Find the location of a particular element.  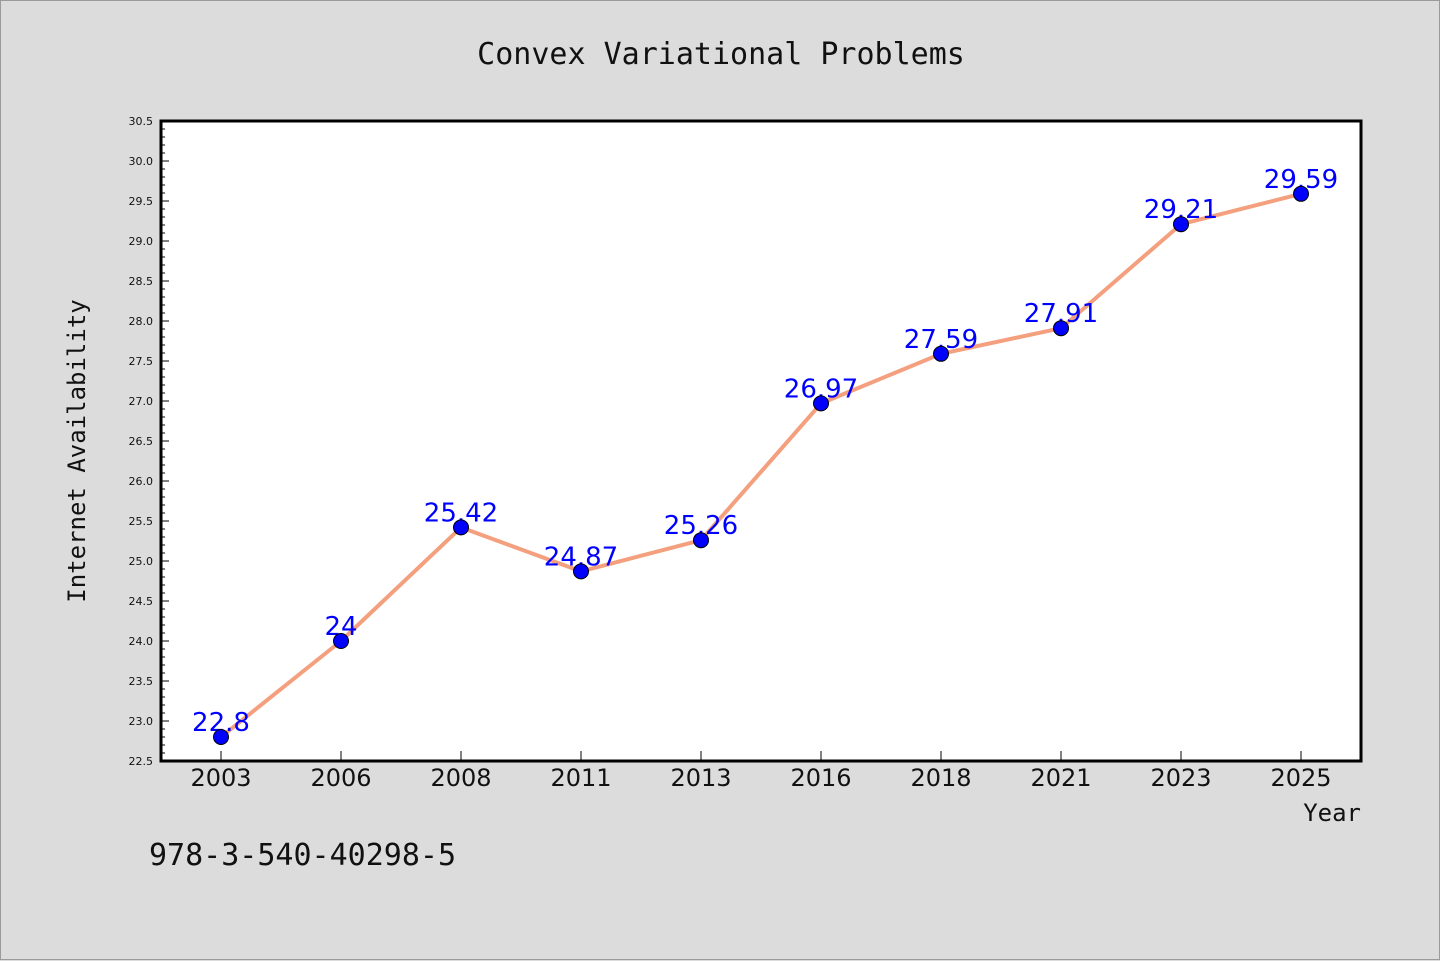

x-tick-label: 2008 is located at coordinates (460, 778).